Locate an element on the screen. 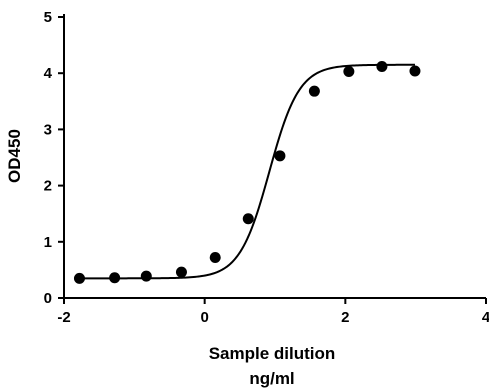 The image size is (489, 392). x-tick-label: 4 is located at coordinates (485, 317).